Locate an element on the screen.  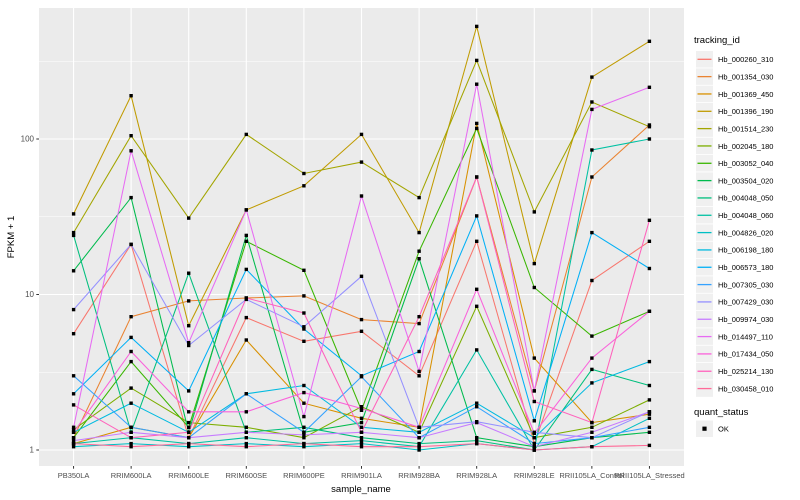
x-axis-title: sample_name is located at coordinates (361, 489).